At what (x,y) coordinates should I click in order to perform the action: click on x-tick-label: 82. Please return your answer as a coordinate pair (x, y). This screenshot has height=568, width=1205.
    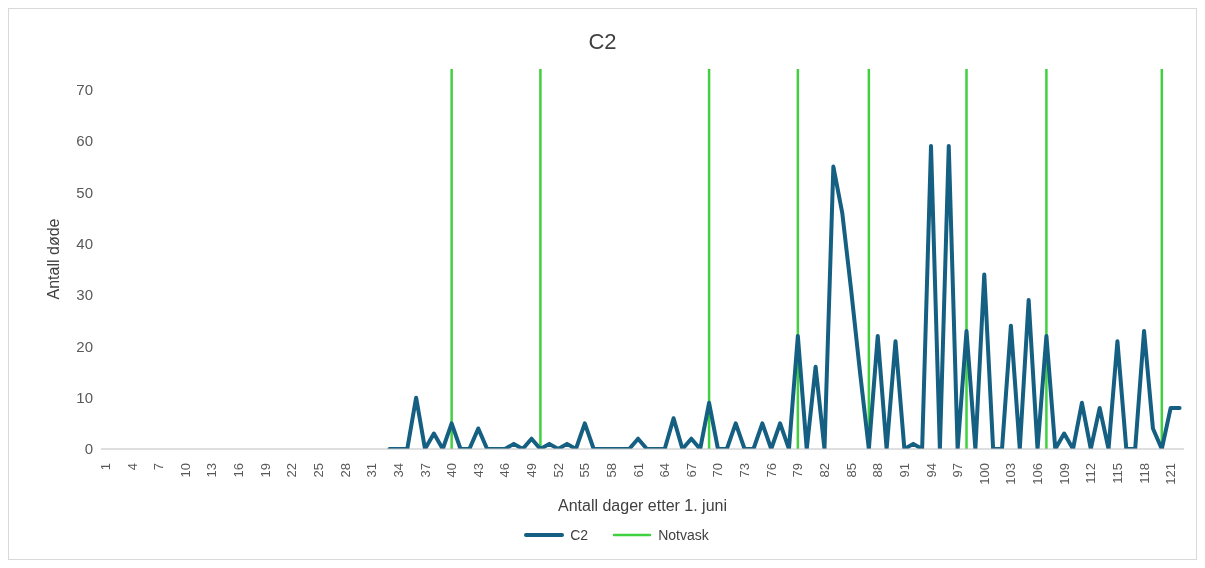
    Looking at the image, I should click on (824, 470).